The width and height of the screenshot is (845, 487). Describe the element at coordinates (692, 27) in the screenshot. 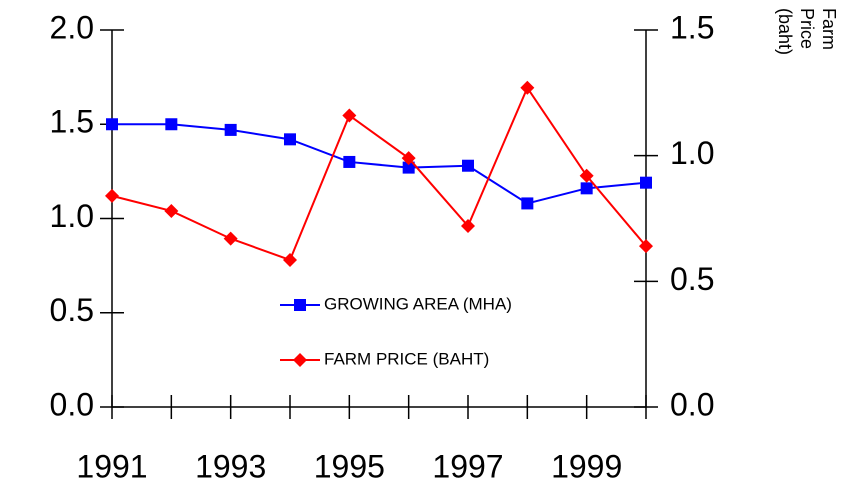

I see `y2-tick-label: 1.5` at that location.